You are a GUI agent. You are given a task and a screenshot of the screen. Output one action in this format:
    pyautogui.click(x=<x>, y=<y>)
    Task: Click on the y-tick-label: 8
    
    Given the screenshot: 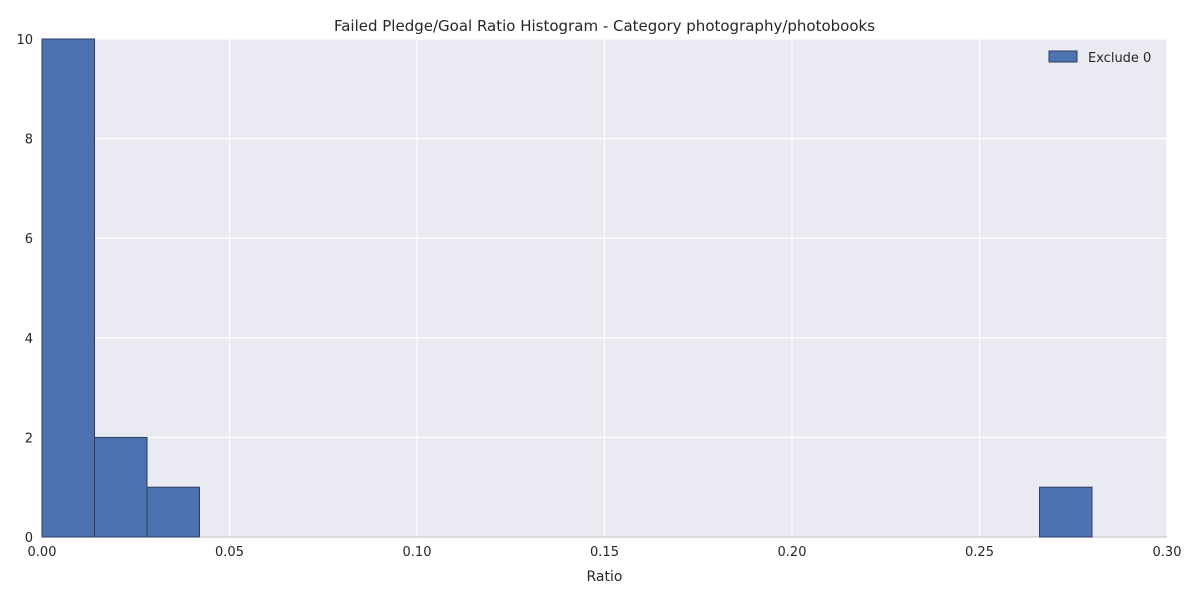 What is the action you would take?
    pyautogui.click(x=29, y=140)
    